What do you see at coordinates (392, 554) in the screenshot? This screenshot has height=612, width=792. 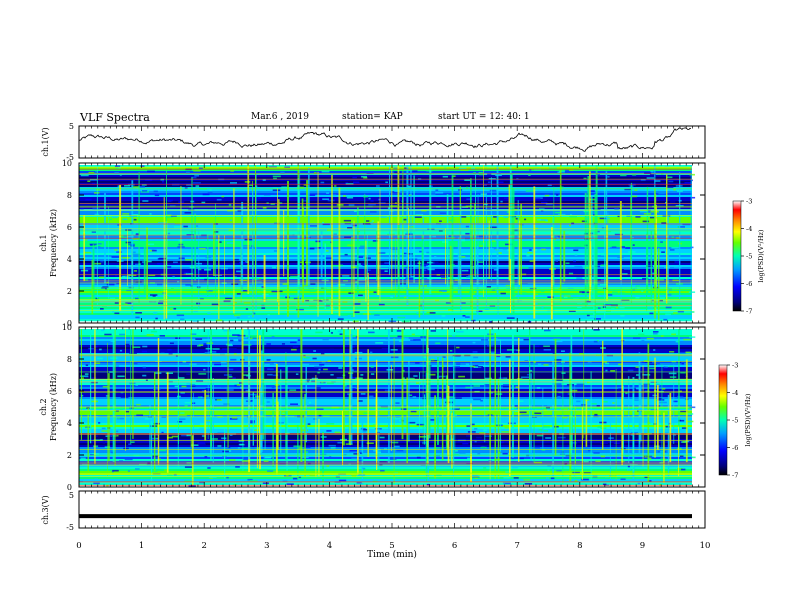 I see `time-axis-label: Time (min)` at bounding box center [392, 554].